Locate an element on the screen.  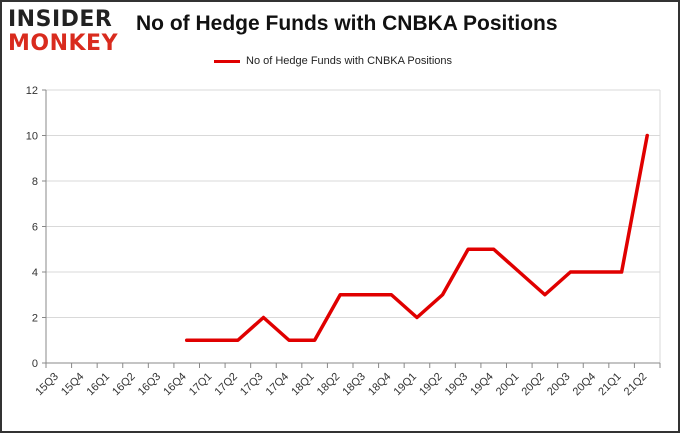
data-point-17Q4 is located at coordinates (289, 340).